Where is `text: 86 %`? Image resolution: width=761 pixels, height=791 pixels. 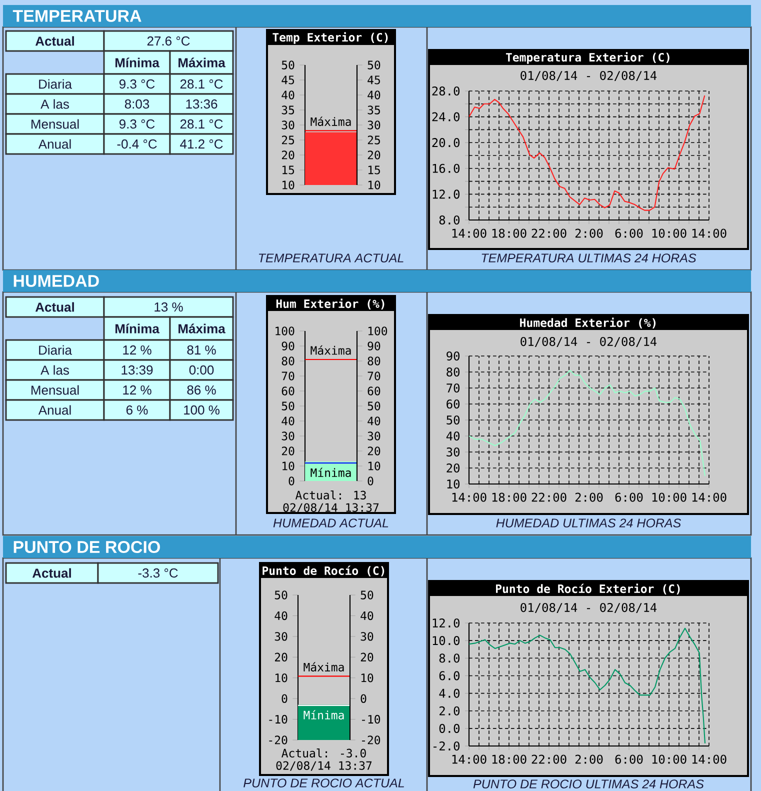 text: 86 % is located at coordinates (201, 390).